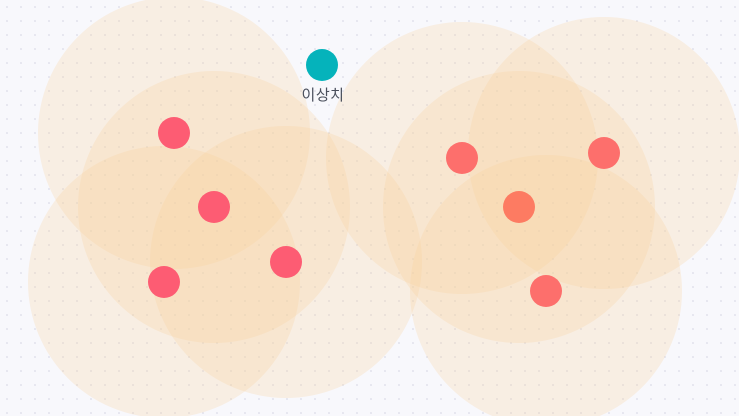 The image size is (739, 416). Describe the element at coordinates (323, 95) in the screenshot. I see `outlier-label: 이상치` at that location.